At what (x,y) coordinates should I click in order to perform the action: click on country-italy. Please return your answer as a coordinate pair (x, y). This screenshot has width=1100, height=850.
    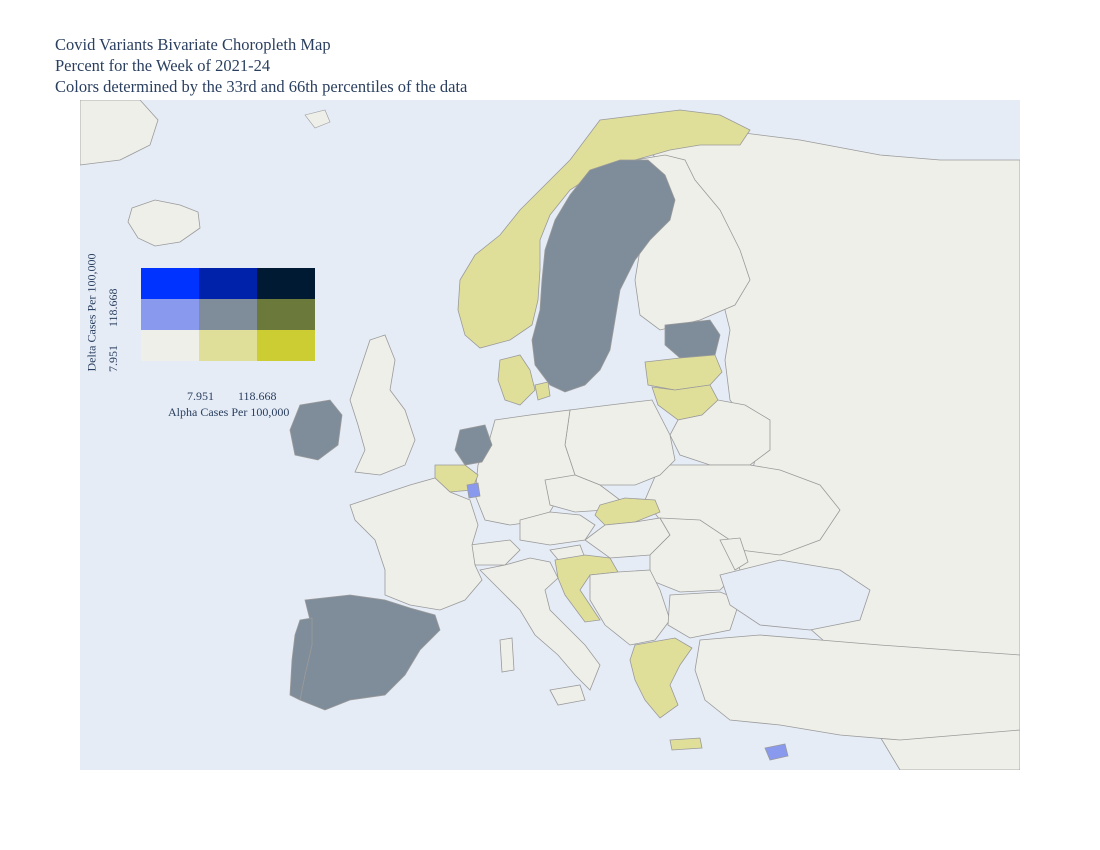
    Looking at the image, I should click on (540, 624).